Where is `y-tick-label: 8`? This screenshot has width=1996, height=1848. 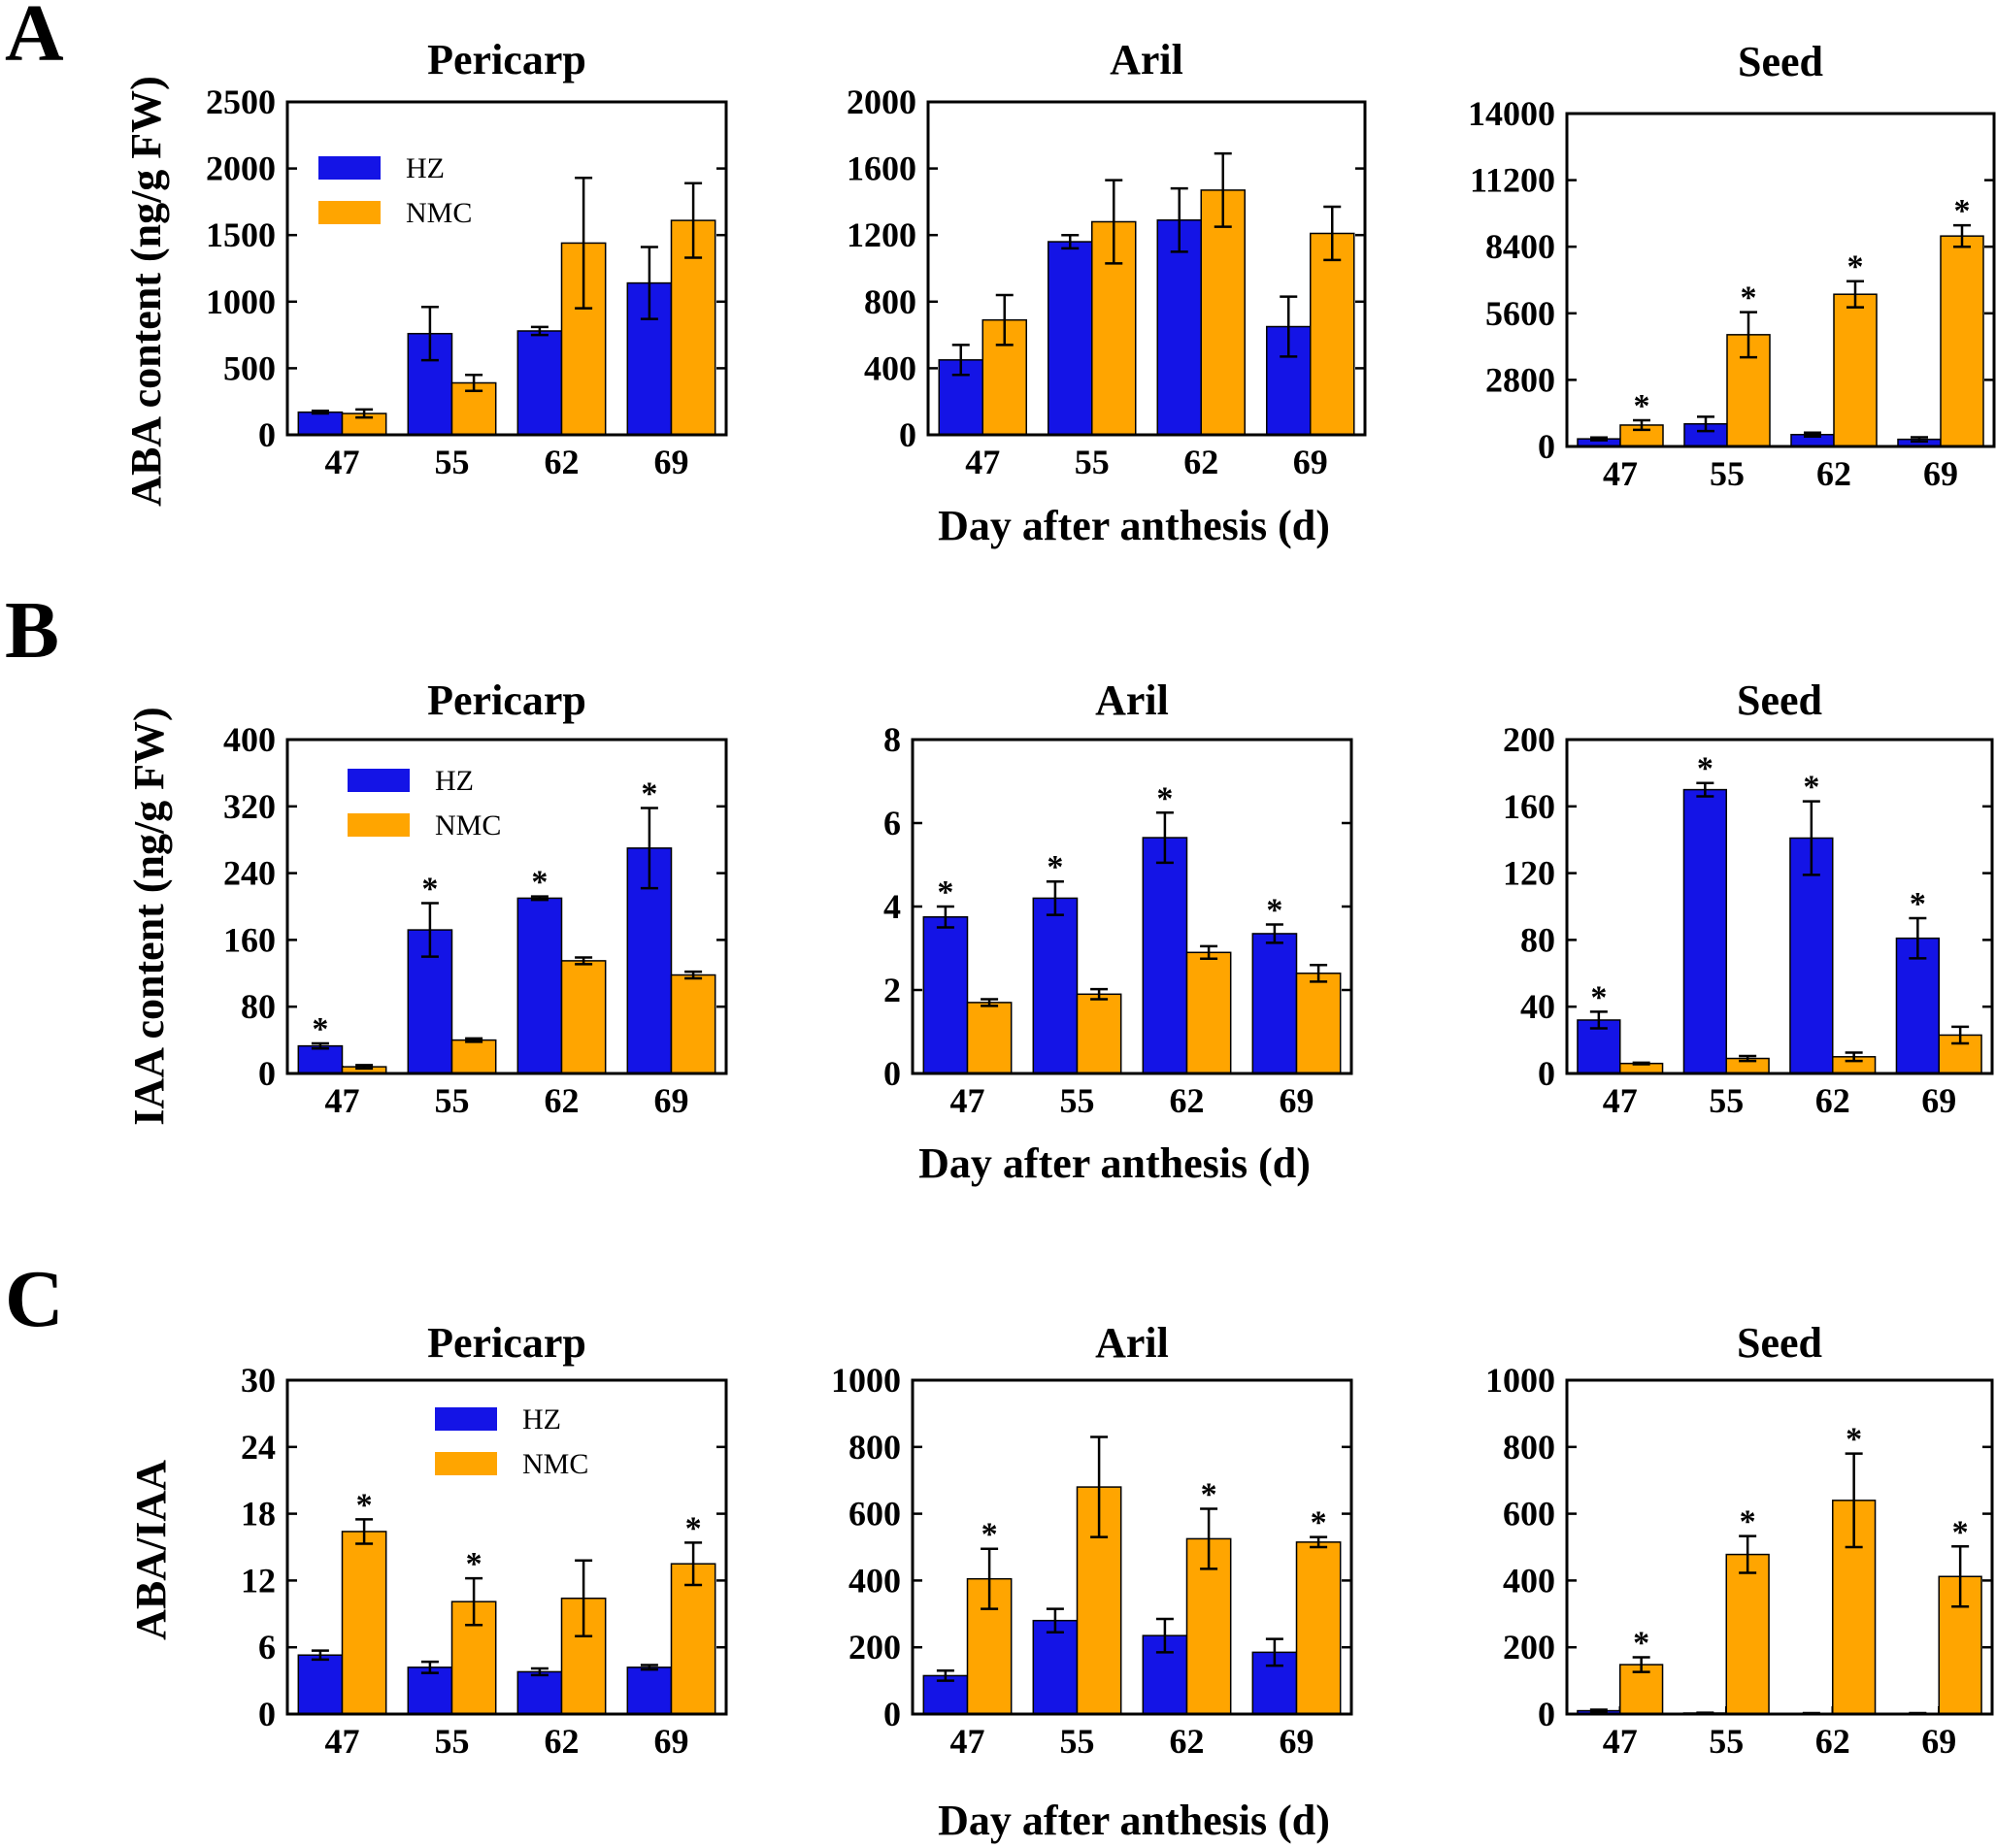
y-tick-label: 8 is located at coordinates (892, 739).